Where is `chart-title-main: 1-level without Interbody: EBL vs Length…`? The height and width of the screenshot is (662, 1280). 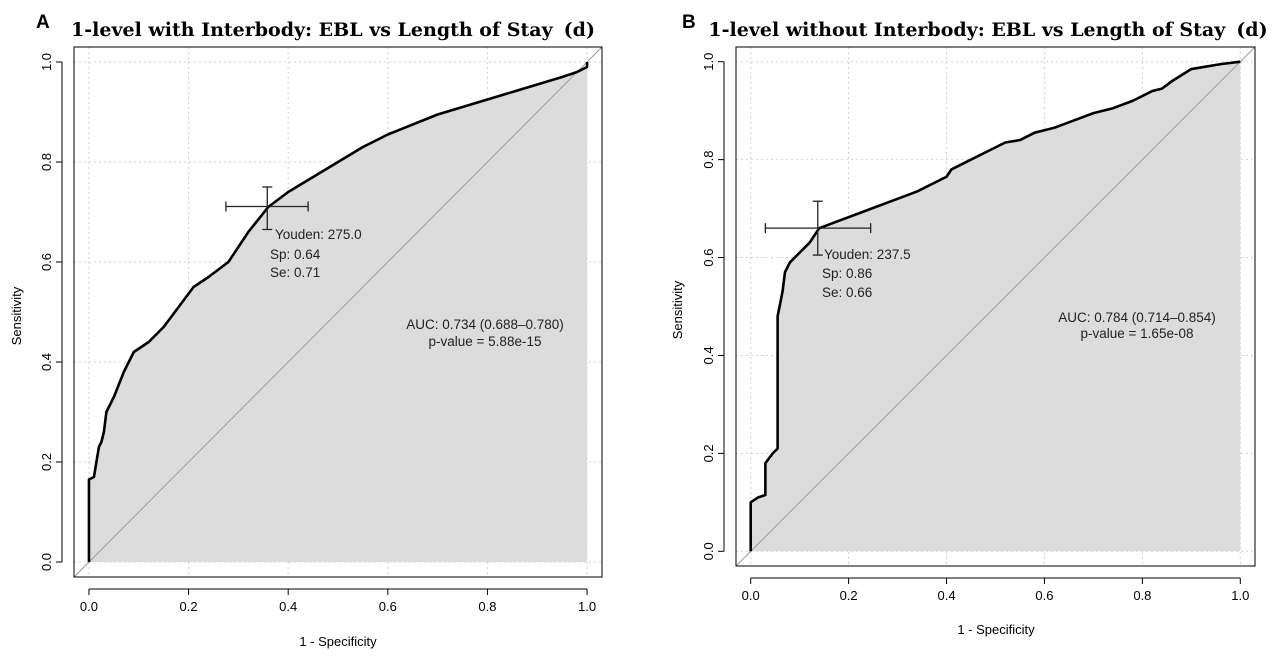 chart-title-main: 1-level without Interbody: EBL vs Length… is located at coordinates (967, 30).